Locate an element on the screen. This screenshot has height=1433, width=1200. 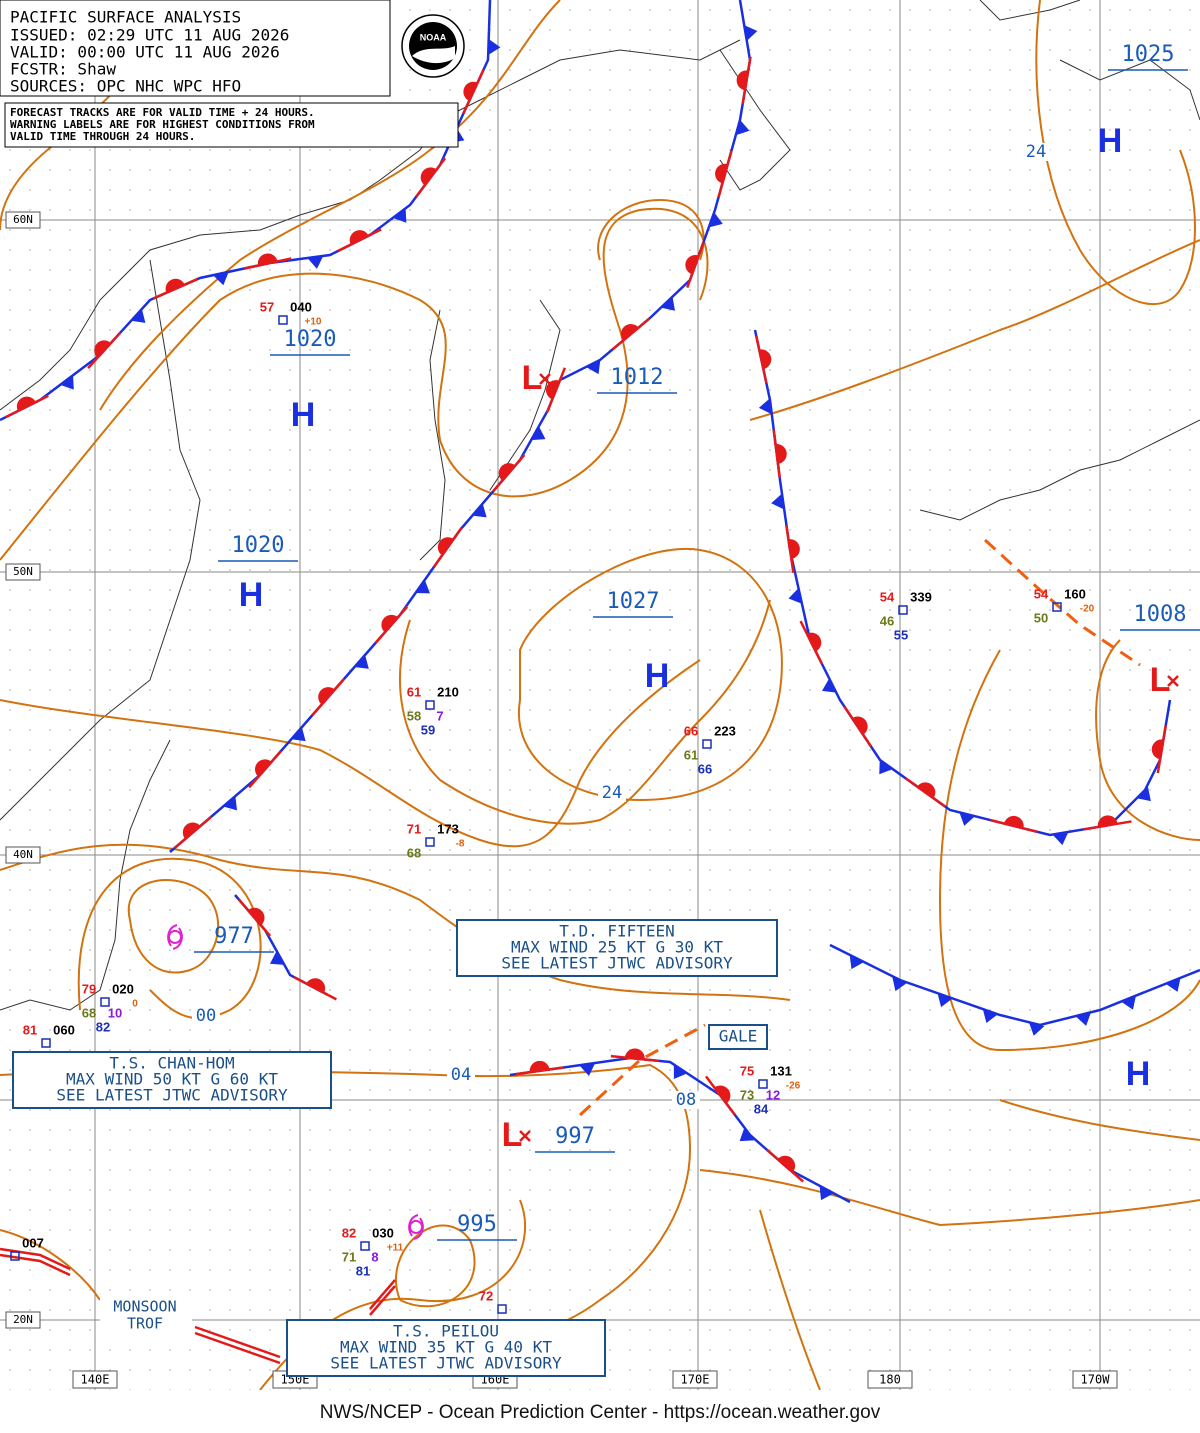
station-dewpoint: 46 is located at coordinates (887, 620).